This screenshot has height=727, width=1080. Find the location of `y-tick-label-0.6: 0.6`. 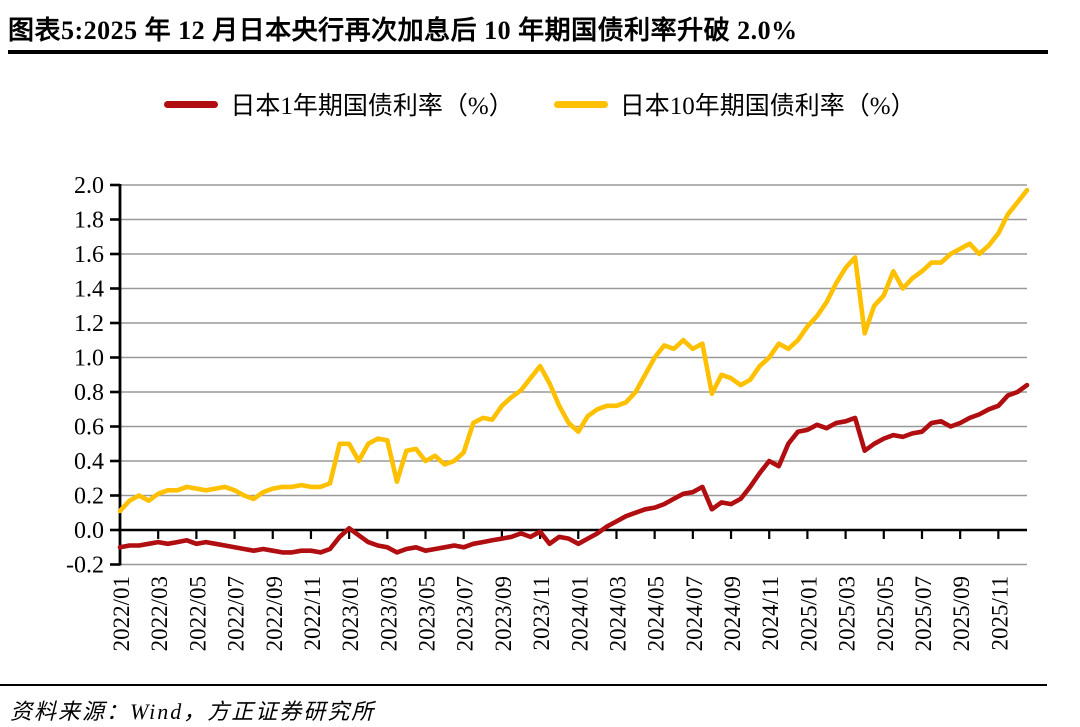

y-tick-label-0.6: 0.6 is located at coordinates (89, 428).